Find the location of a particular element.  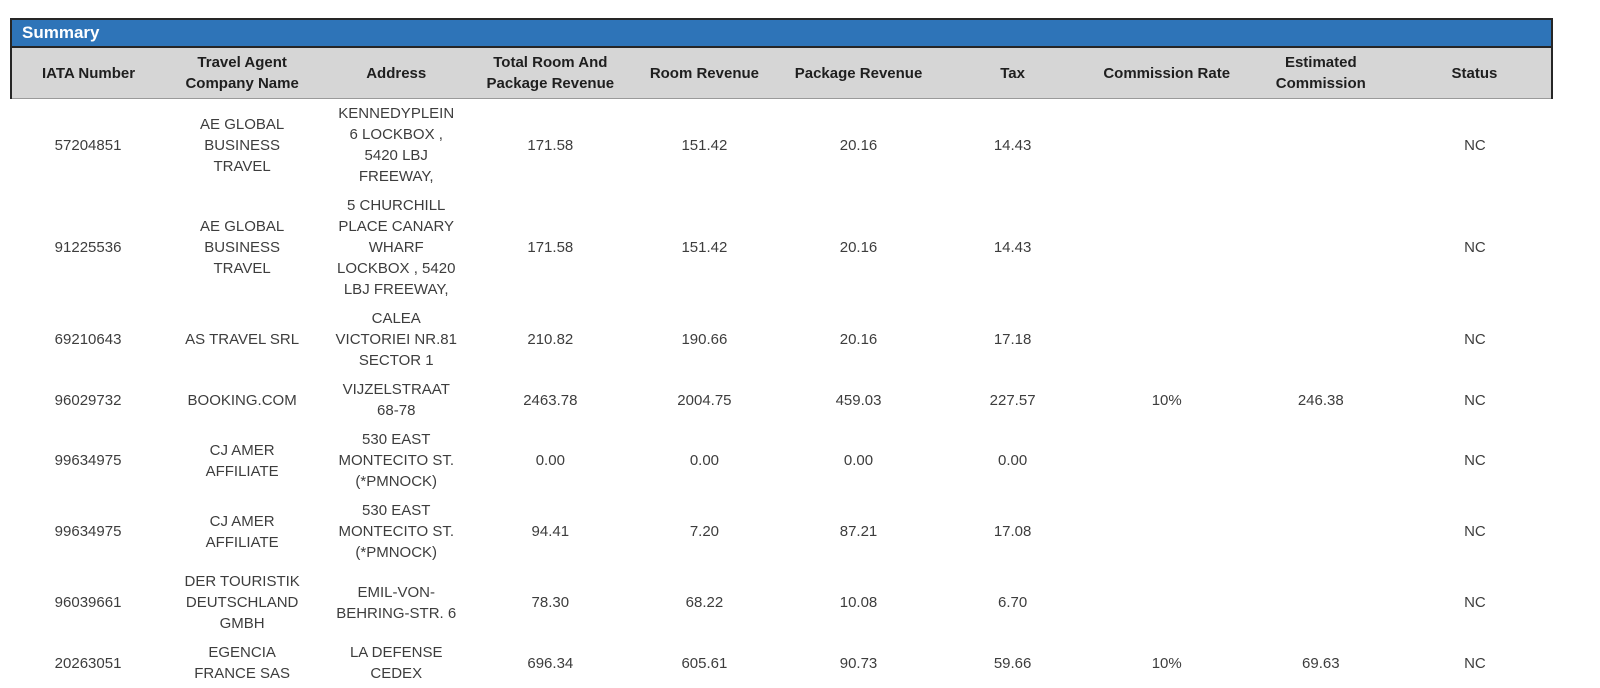

cell-iata: 20263051 is located at coordinates (88, 663).